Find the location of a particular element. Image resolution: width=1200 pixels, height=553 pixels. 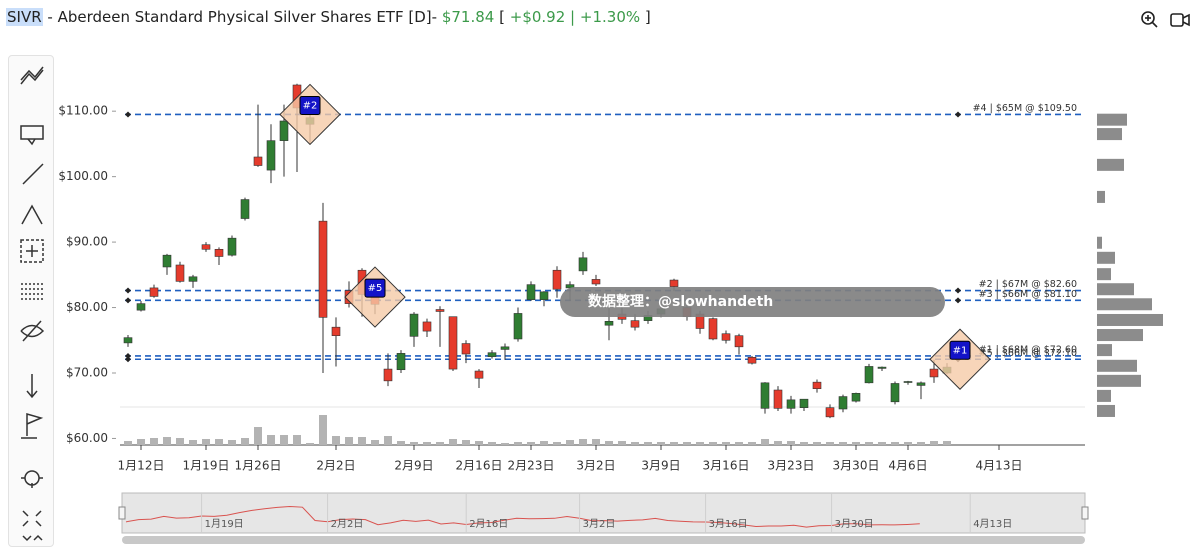

line-tool is located at coordinates (33, 174).